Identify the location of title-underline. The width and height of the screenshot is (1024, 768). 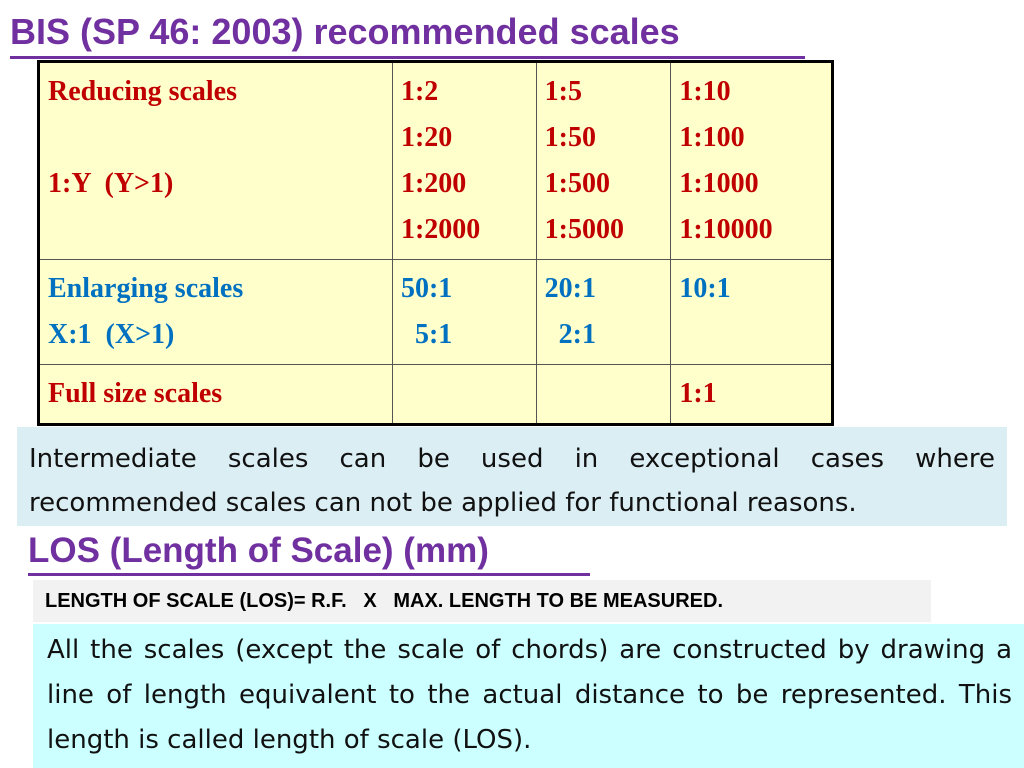
(407, 57).